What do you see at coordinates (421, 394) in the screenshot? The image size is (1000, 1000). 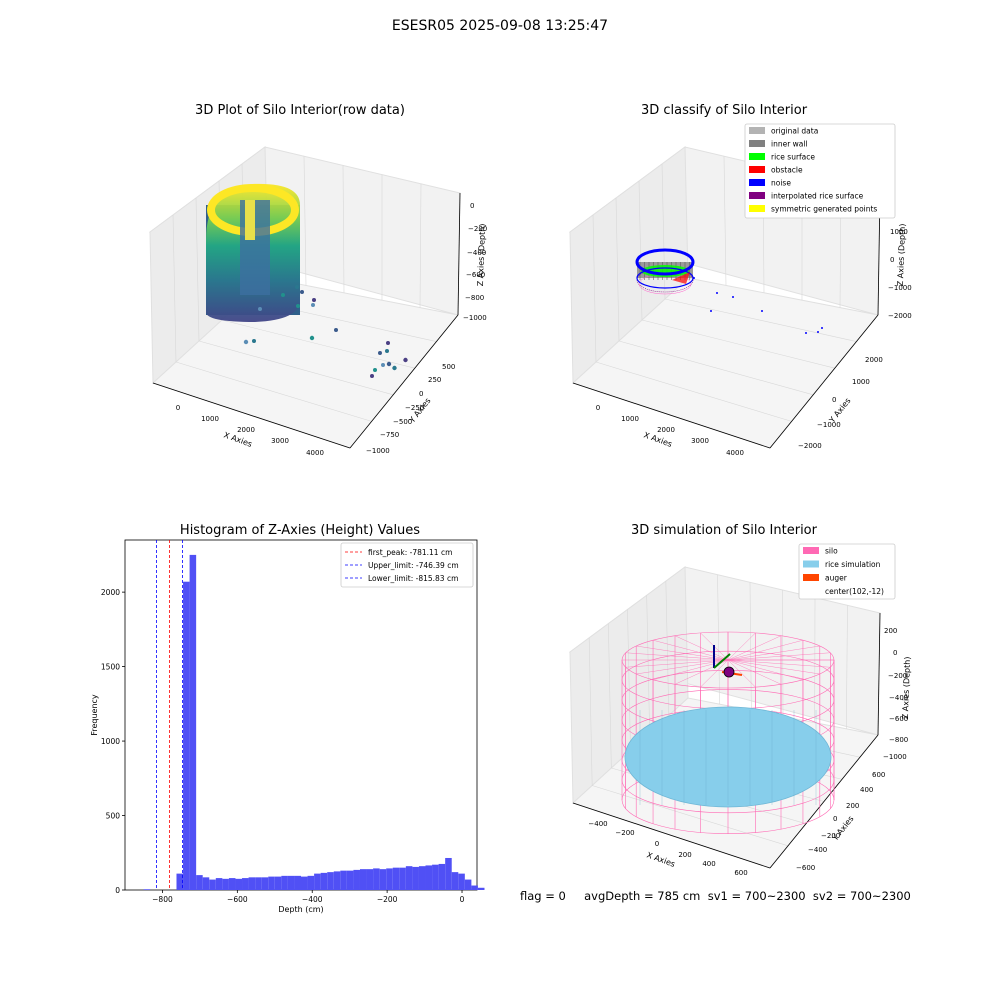 I see `panel1-y-tick-label: 0` at bounding box center [421, 394].